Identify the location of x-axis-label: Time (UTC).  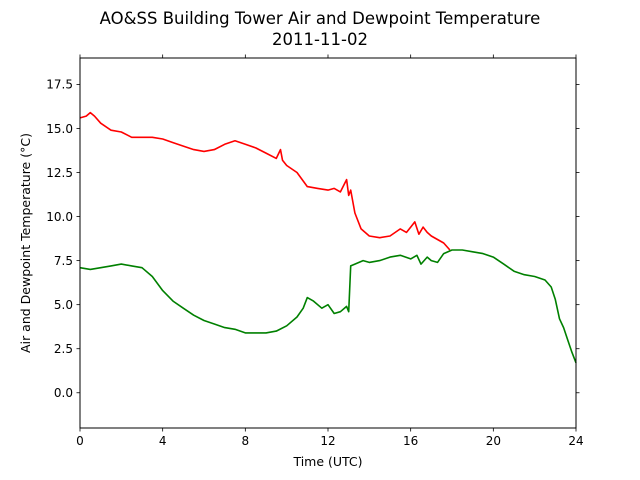
(327, 461).